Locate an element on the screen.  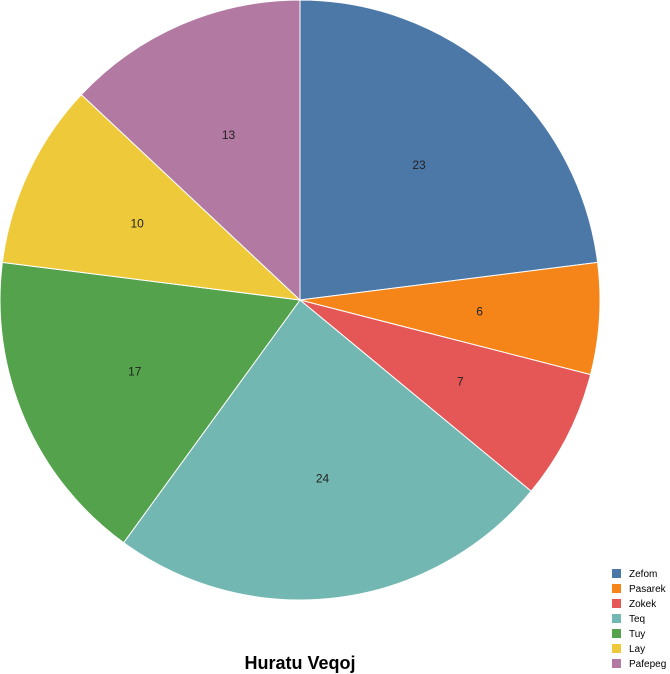
slice-value-label: 6 is located at coordinates (479, 311).